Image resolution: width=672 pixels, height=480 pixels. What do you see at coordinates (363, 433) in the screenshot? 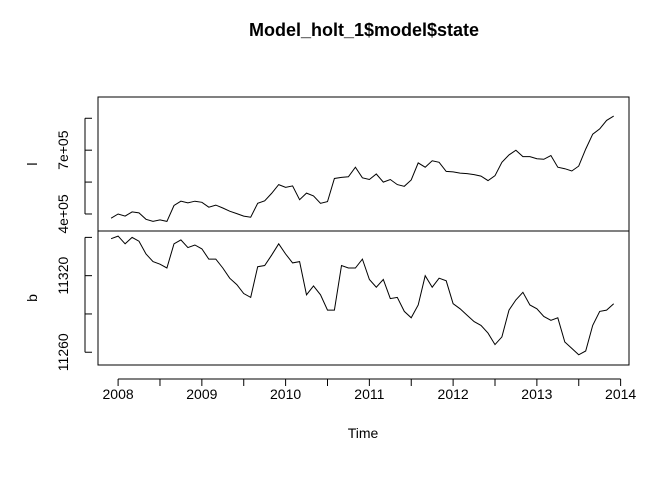
I see `x-axis-title: Time` at bounding box center [363, 433].